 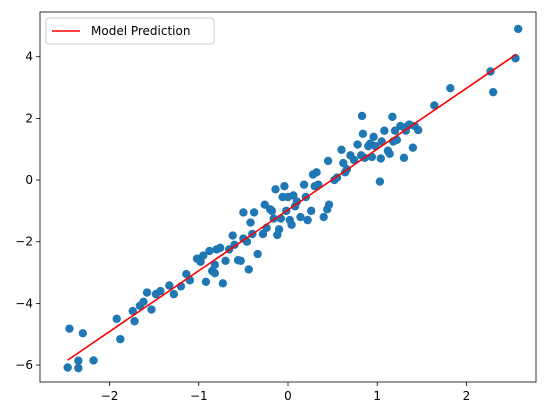 What do you see at coordinates (24, 365) in the screenshot?
I see `y-tick-label: −6` at bounding box center [24, 365].